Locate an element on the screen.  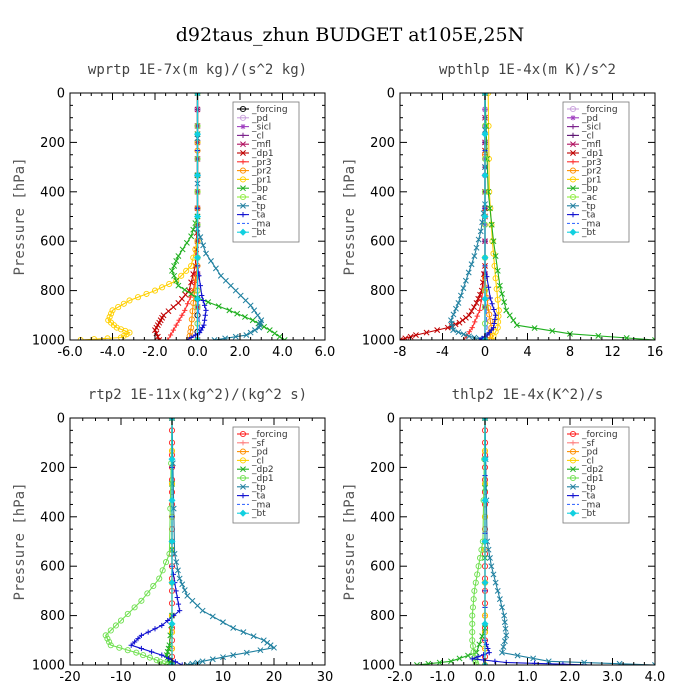
x-tick-label: 6.0 is located at coordinates (325, 352).